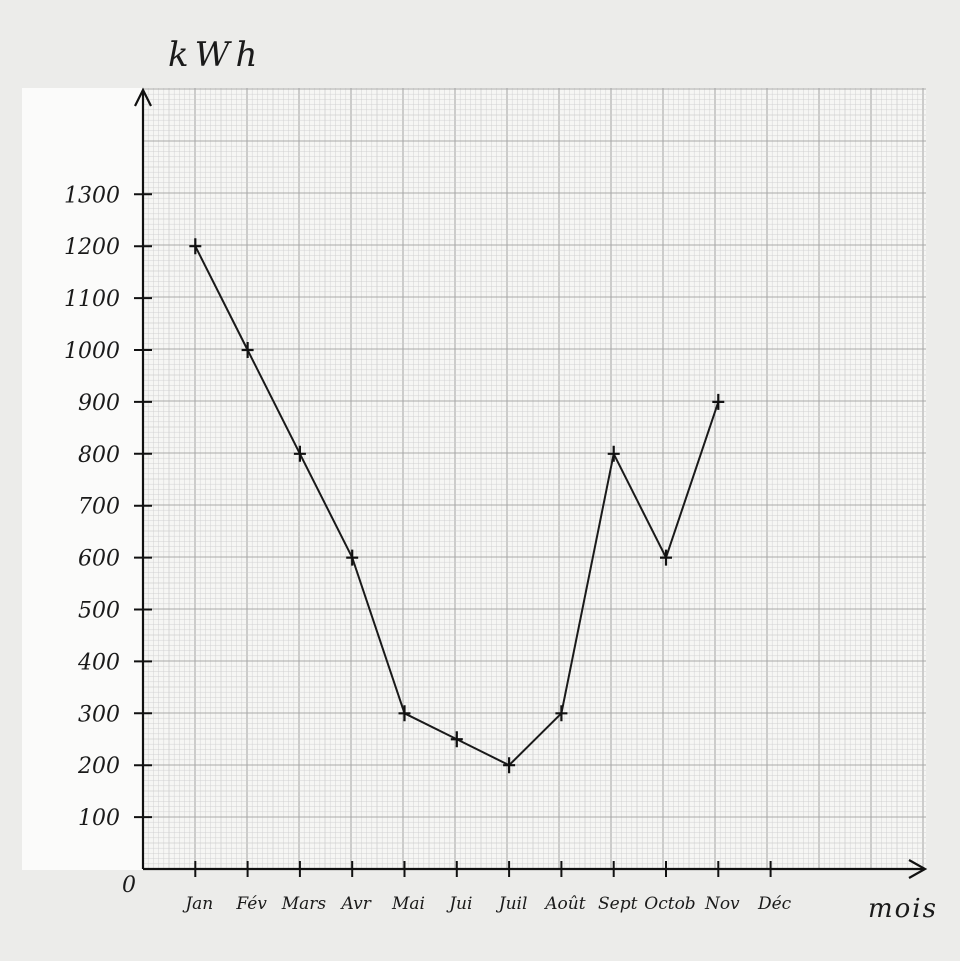  Describe the element at coordinates (99, 403) in the screenshot. I see `y-tick-label: 900` at that location.